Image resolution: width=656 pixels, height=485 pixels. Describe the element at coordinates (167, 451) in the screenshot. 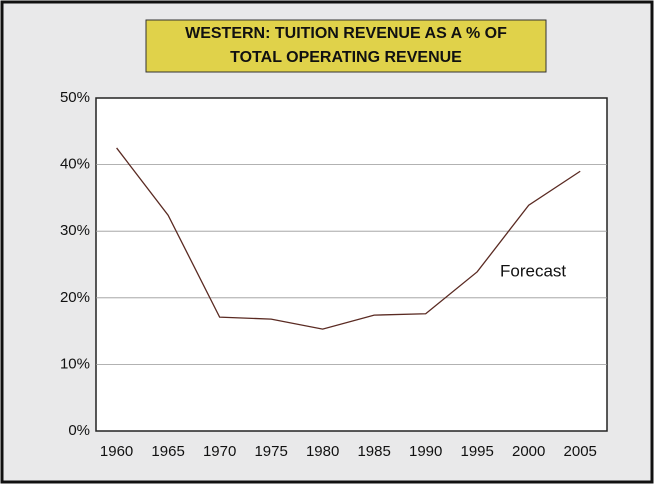

I see `x-tick-label: 1965` at that location.